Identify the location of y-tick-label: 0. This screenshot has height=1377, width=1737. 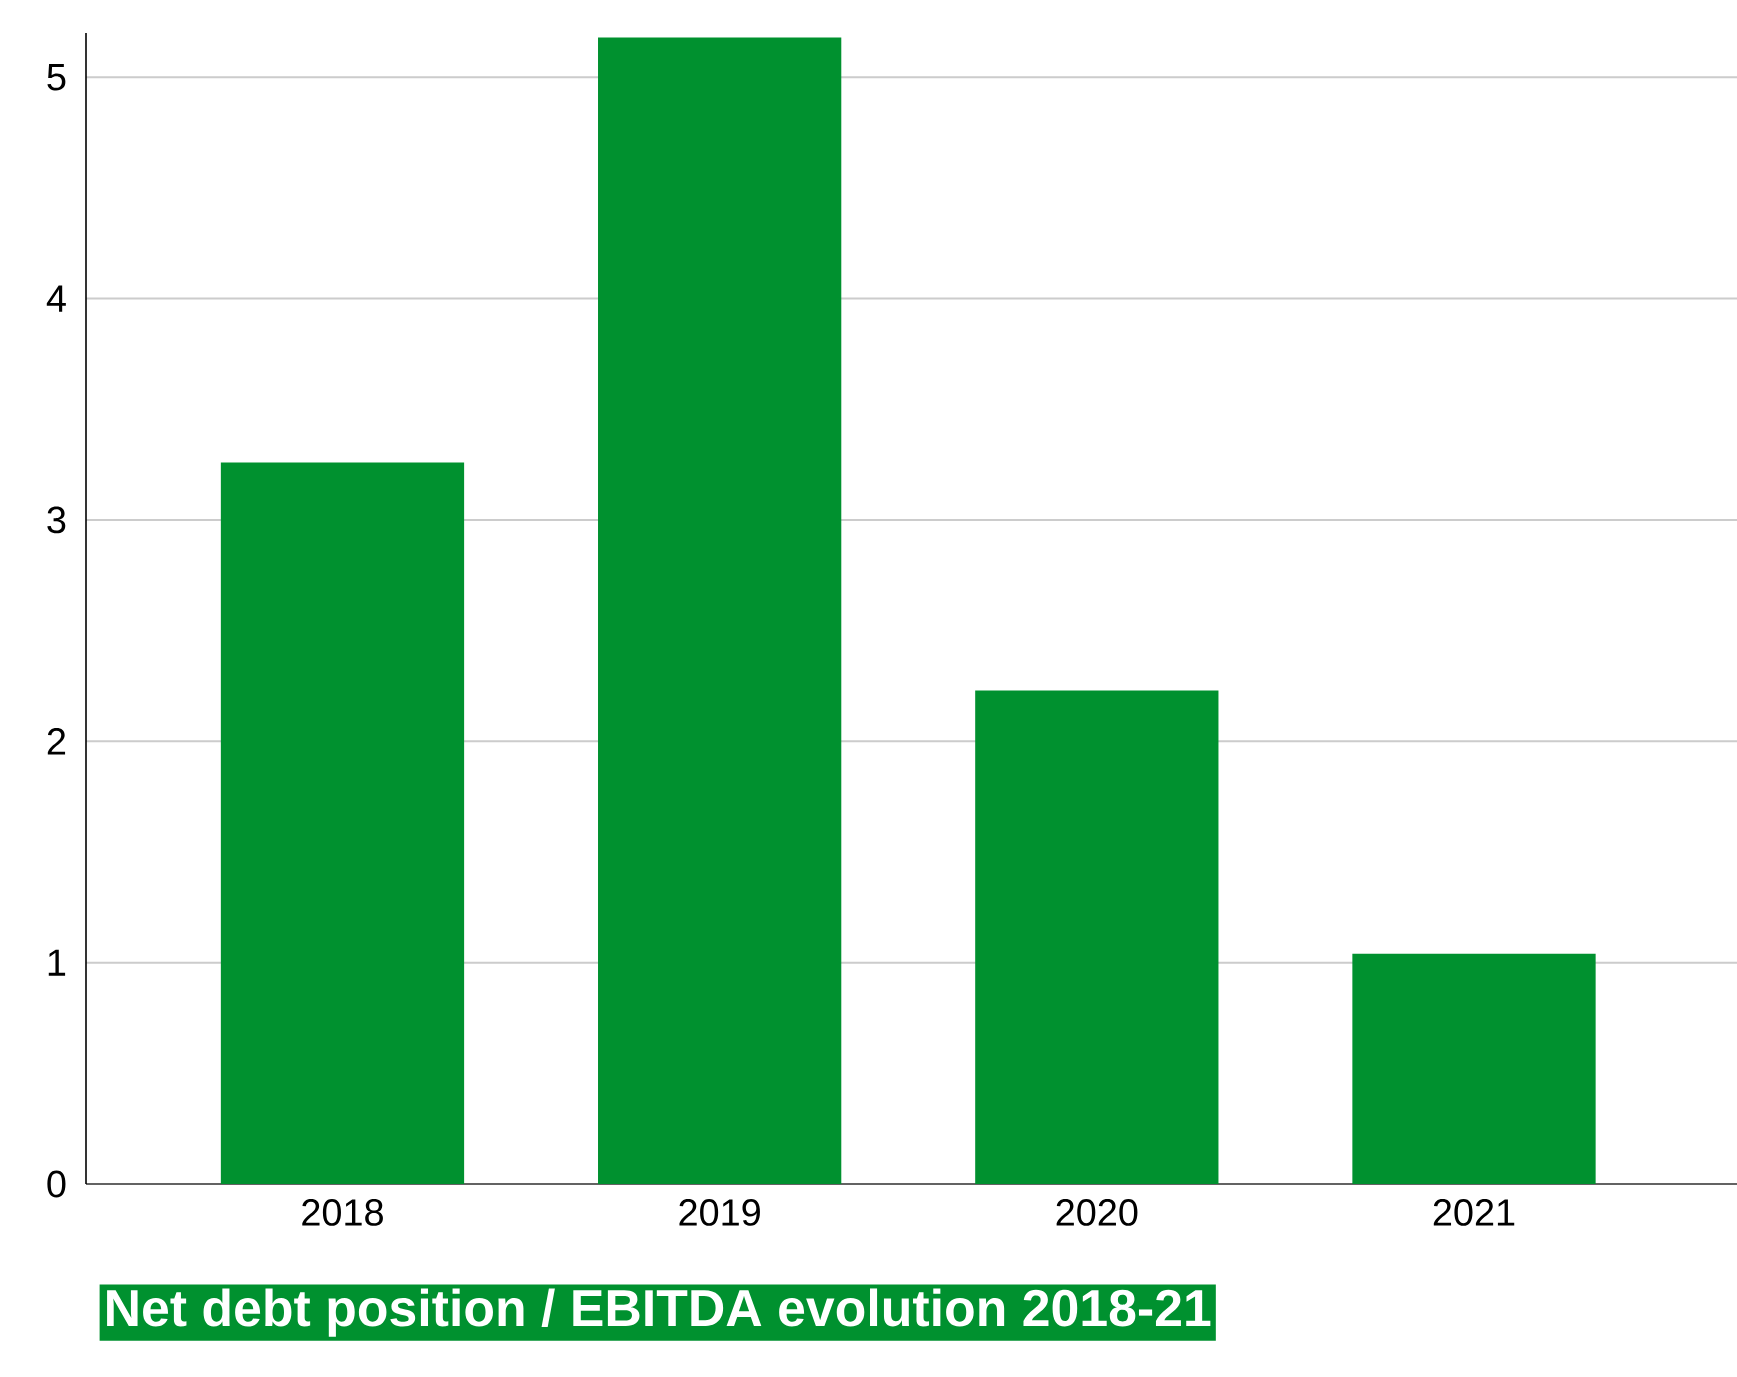
(56, 1184).